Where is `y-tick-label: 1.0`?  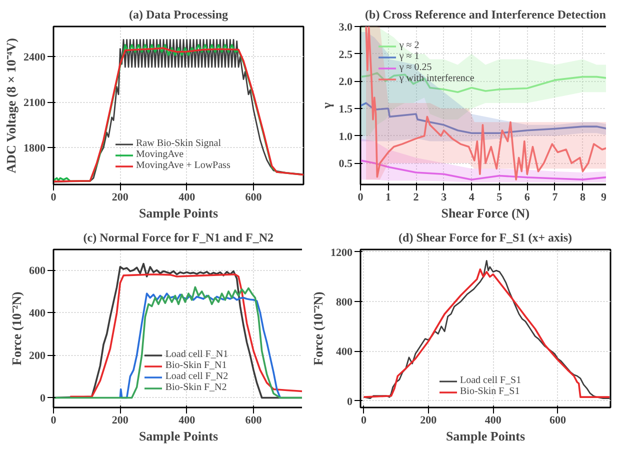
y-tick-label: 1.0 is located at coordinates (345, 136).